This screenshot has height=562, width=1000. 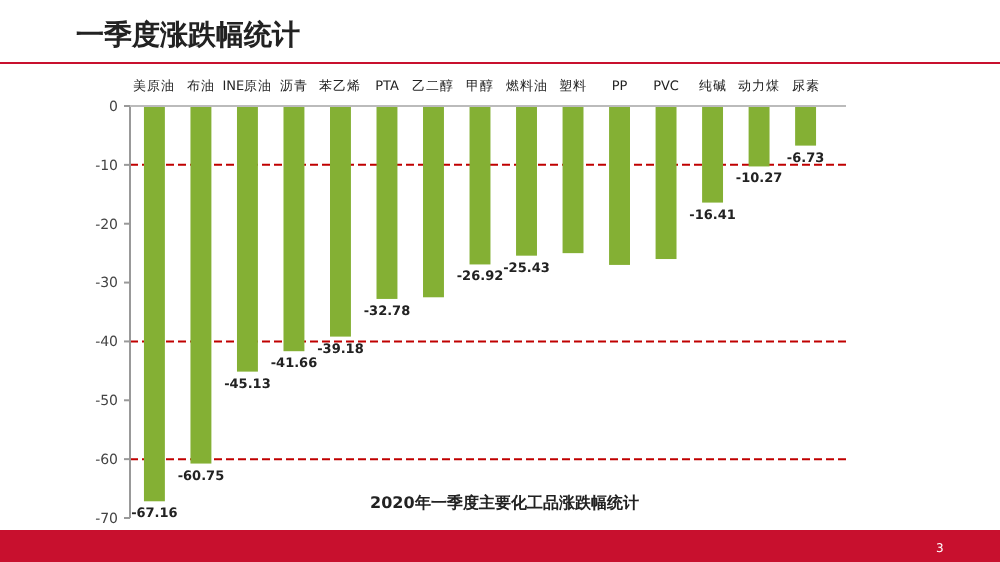 What do you see at coordinates (188, 35) in the screenshot?
I see `chart-title: 一季度涨跌幅统计` at bounding box center [188, 35].